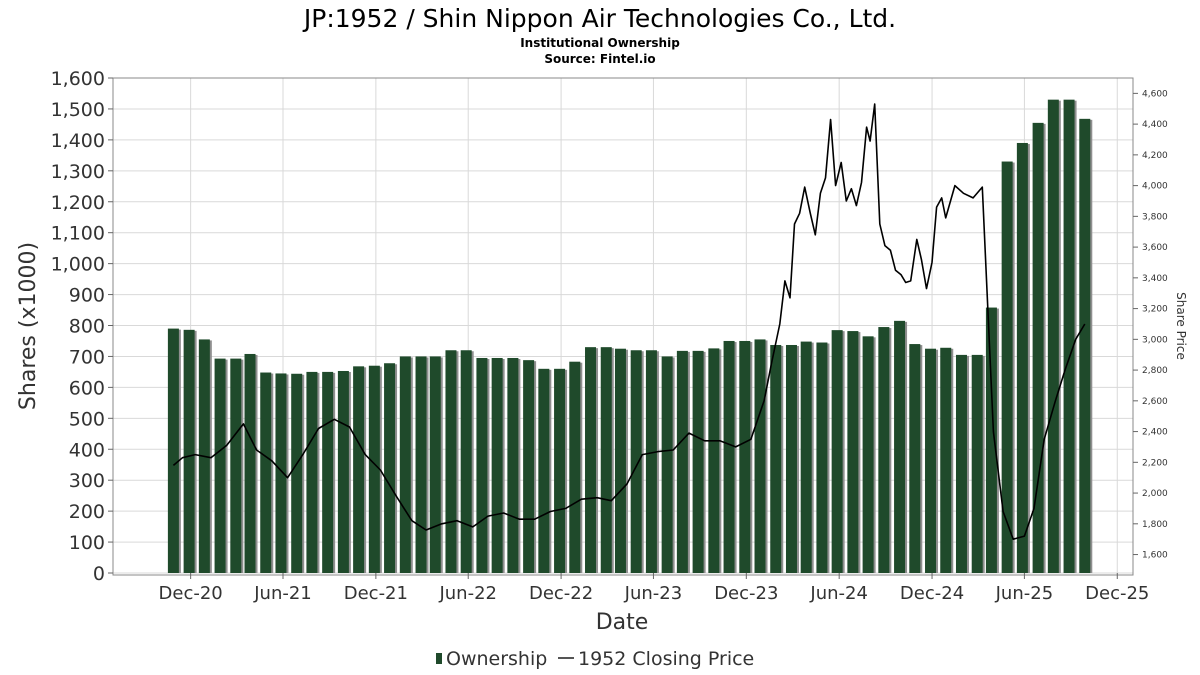 The image size is (1200, 675). Describe the element at coordinates (439, 658) in the screenshot. I see `legend-ownership-swatch` at that location.